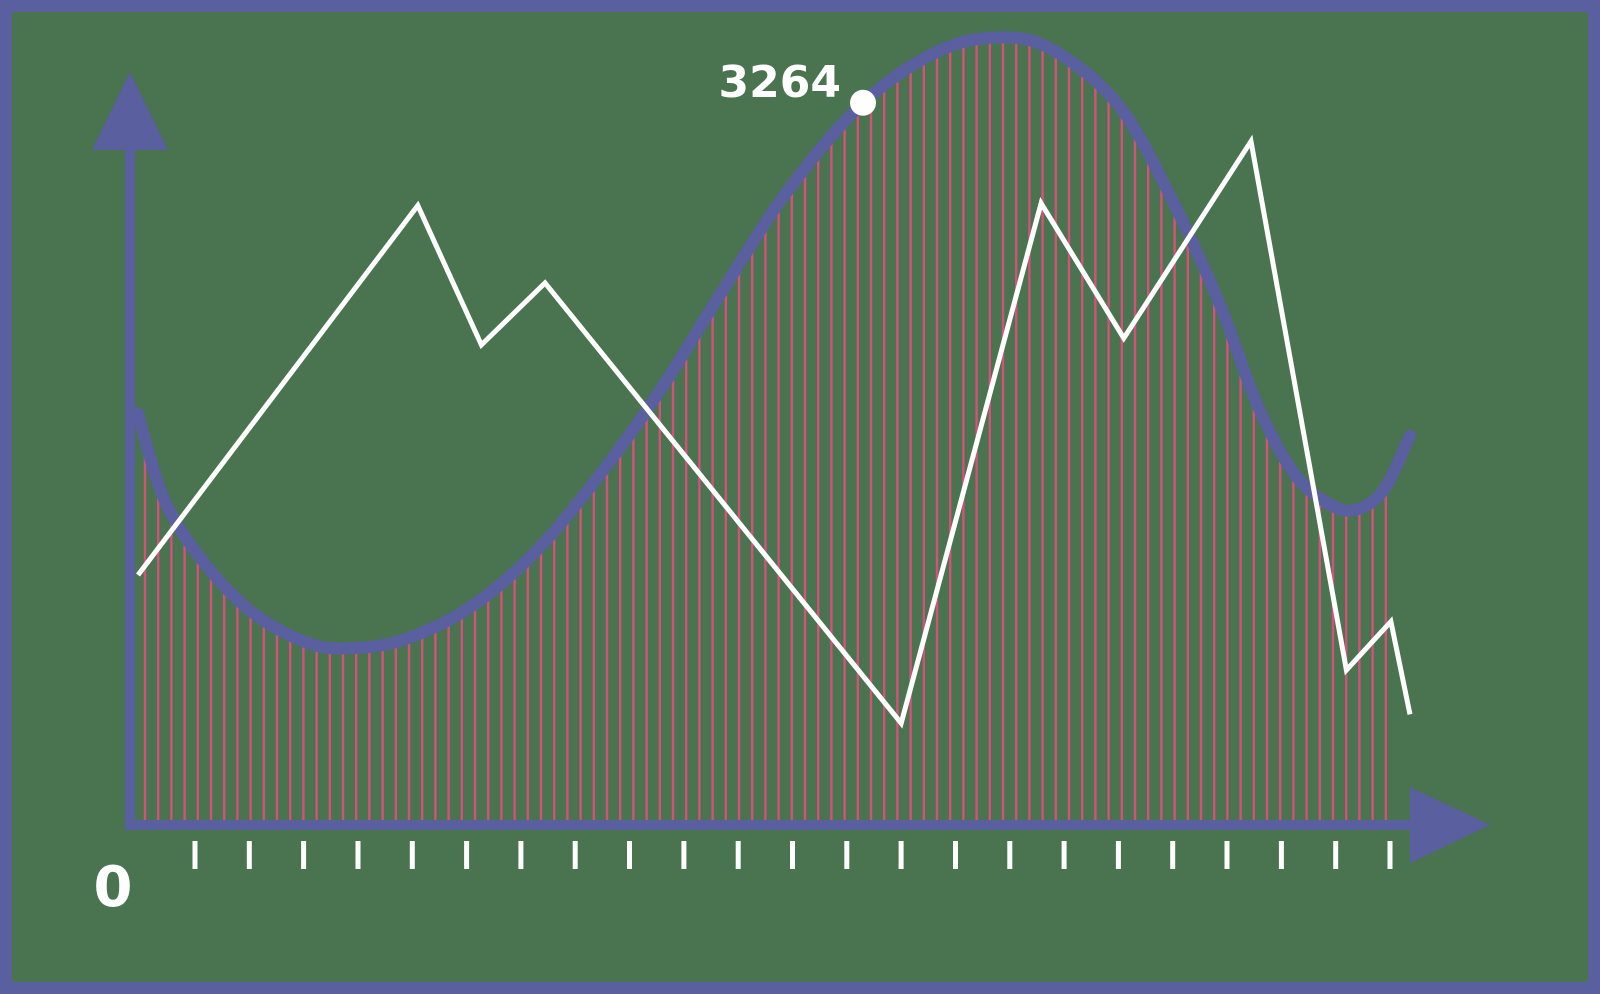  What do you see at coordinates (863, 102) in the screenshot?
I see `annotation-point` at bounding box center [863, 102].